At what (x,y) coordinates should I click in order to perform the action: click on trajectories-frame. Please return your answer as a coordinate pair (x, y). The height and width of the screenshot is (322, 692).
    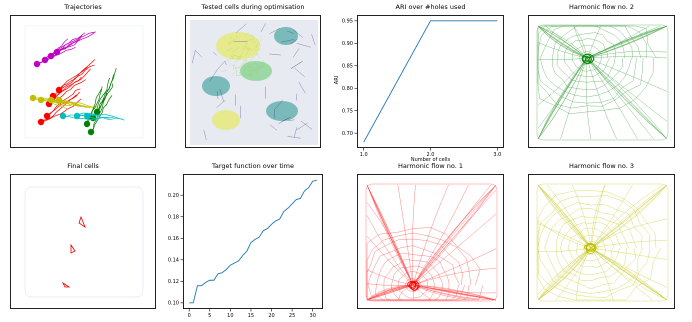
    Looking at the image, I should click on (83, 81).